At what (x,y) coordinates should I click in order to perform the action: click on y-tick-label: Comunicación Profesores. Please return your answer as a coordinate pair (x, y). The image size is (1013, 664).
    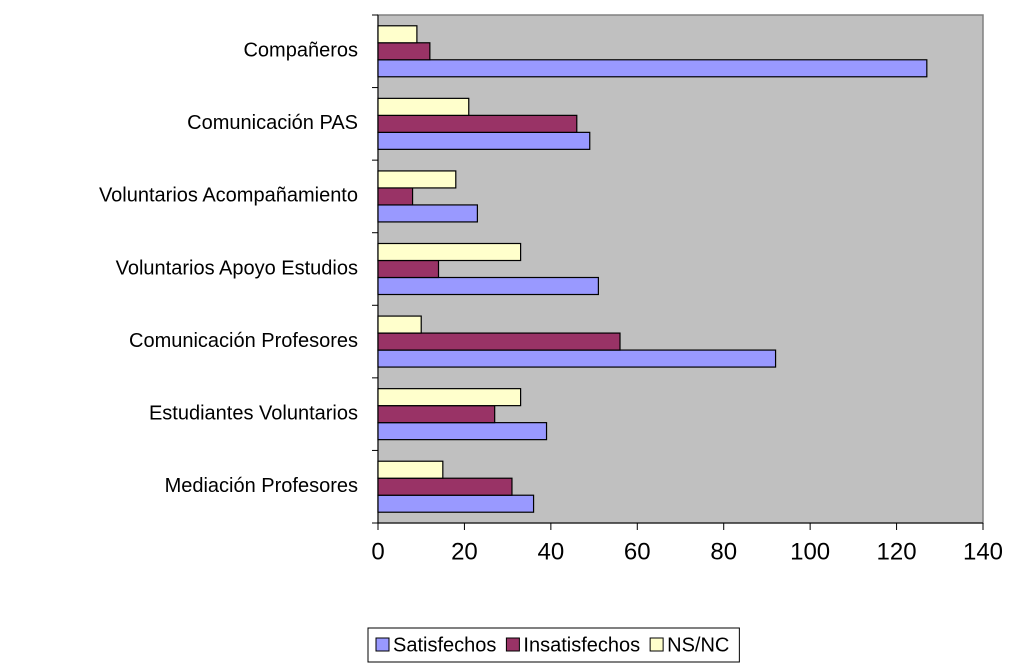
    Looking at the image, I should click on (243, 341).